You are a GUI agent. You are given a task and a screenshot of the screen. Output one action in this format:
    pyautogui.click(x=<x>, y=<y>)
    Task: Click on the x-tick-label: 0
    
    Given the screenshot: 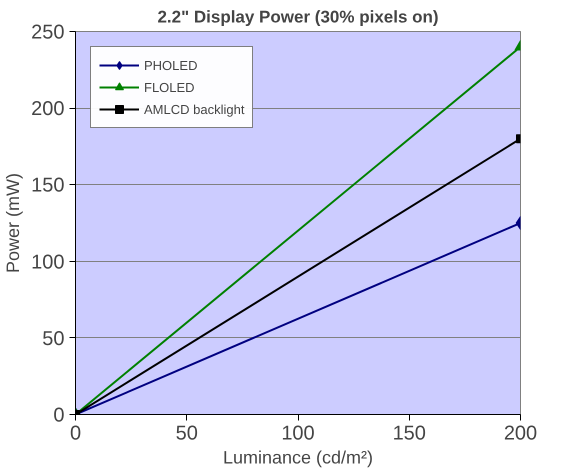 What is the action you would take?
    pyautogui.click(x=76, y=433)
    